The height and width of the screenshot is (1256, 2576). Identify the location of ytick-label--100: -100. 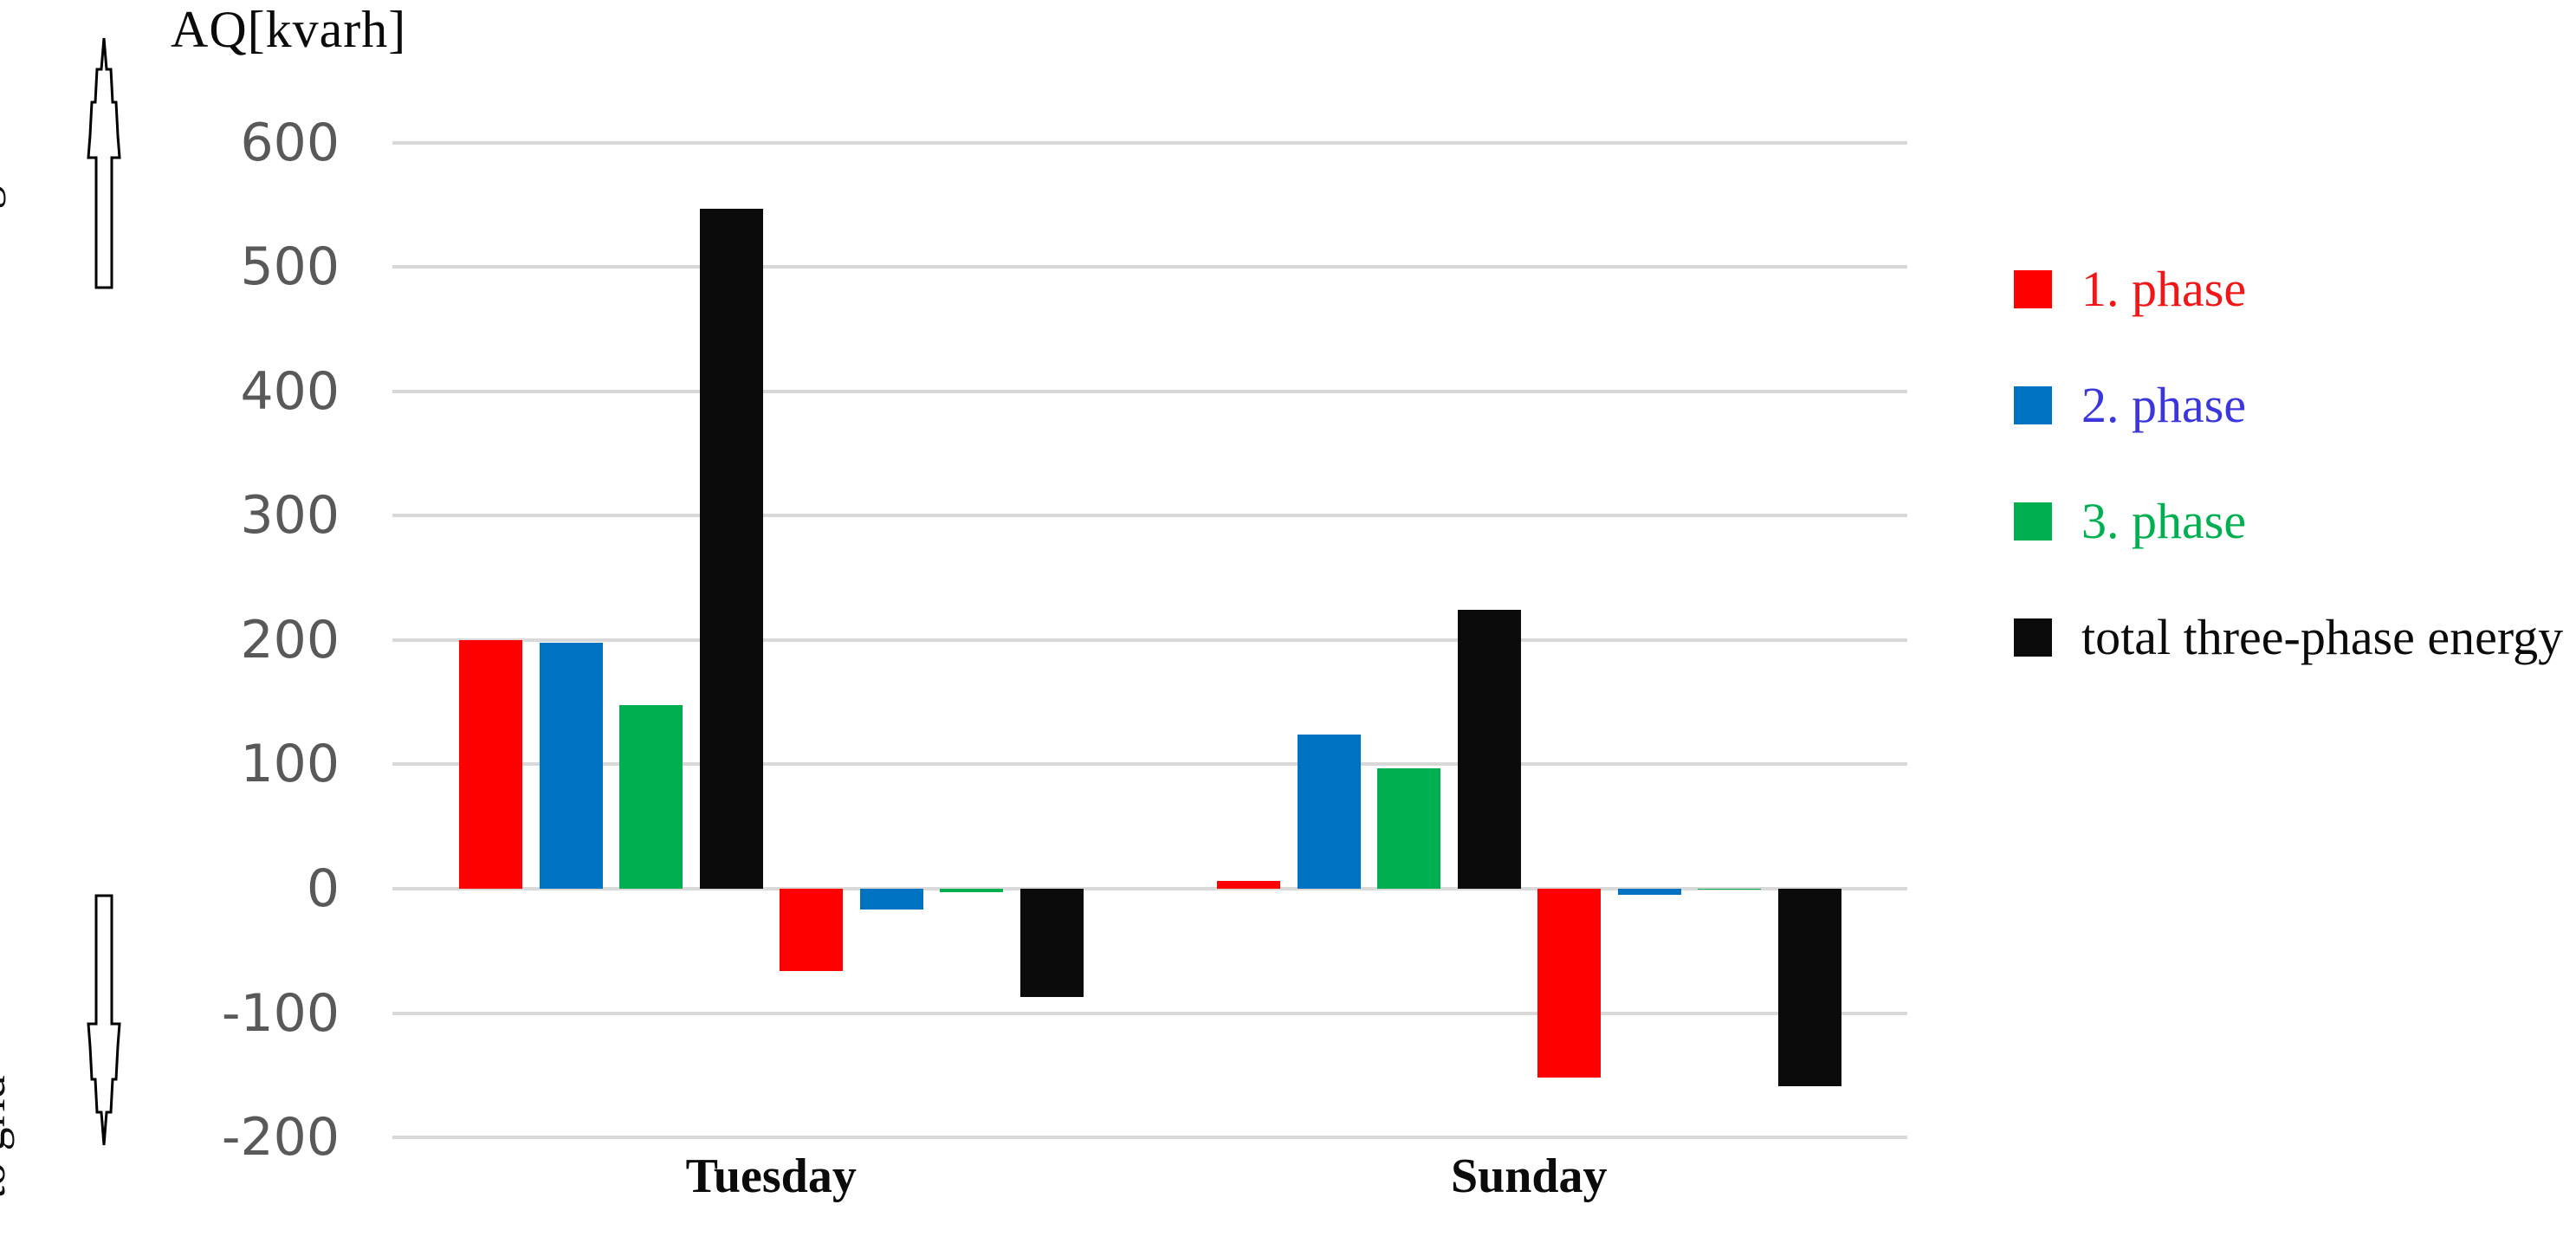
(280, 1013).